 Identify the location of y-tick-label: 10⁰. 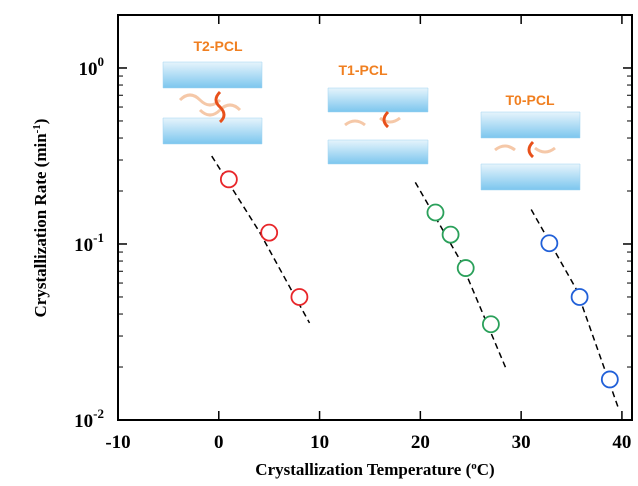
(92, 67).